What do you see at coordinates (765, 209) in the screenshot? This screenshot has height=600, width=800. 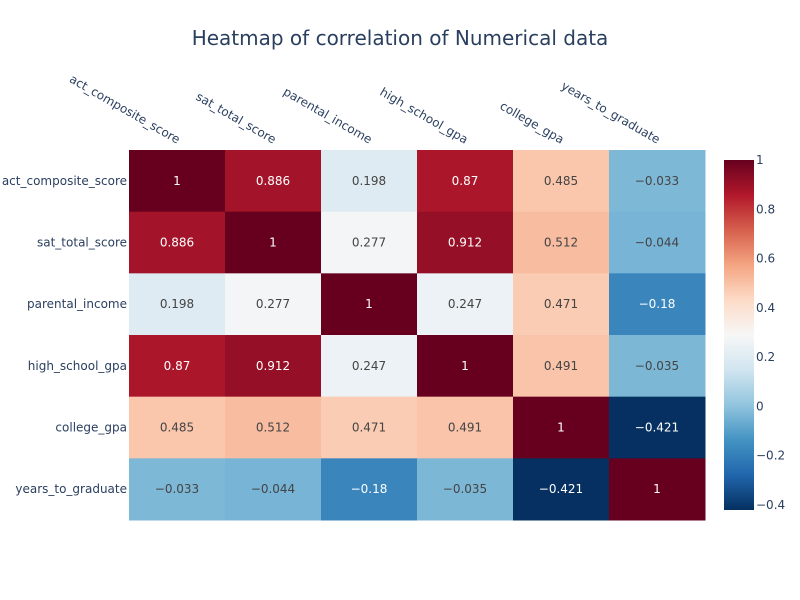 I see `colorbar-tick-label: 0.8` at bounding box center [765, 209].